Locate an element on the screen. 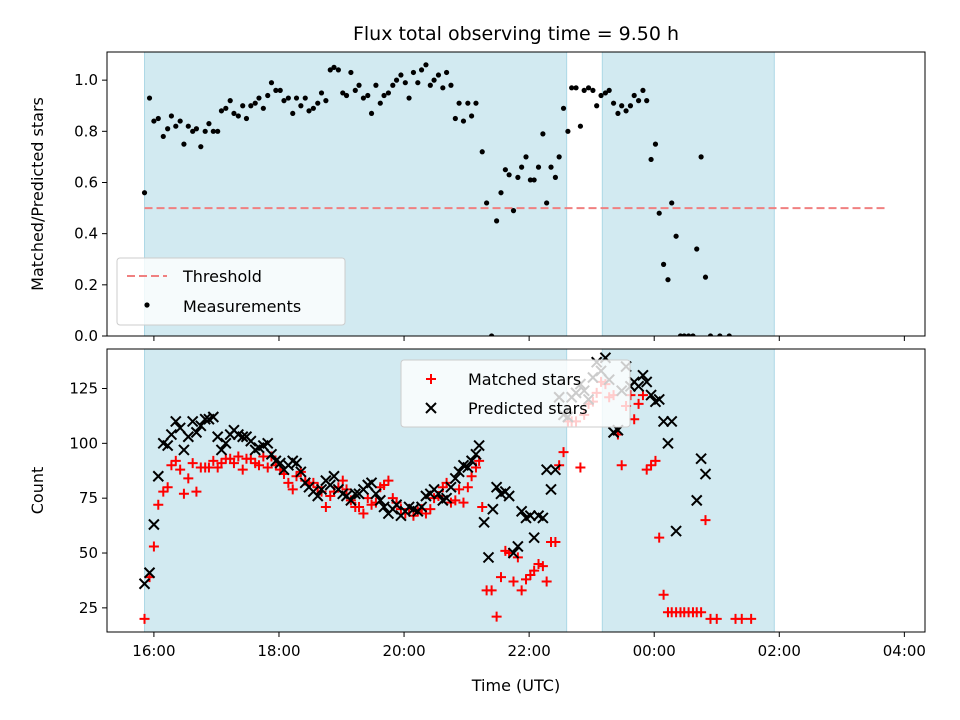  y-tick-label: 100 is located at coordinates (83, 443).